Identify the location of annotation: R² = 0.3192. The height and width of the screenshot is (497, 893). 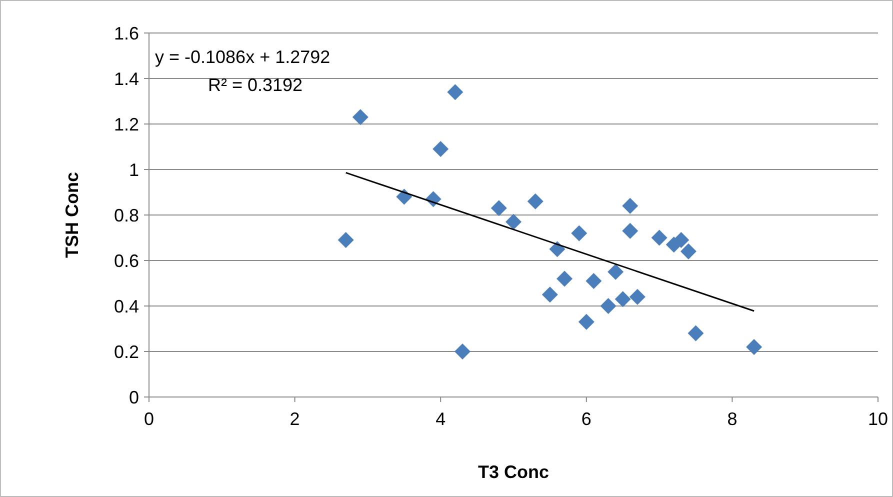
(255, 85).